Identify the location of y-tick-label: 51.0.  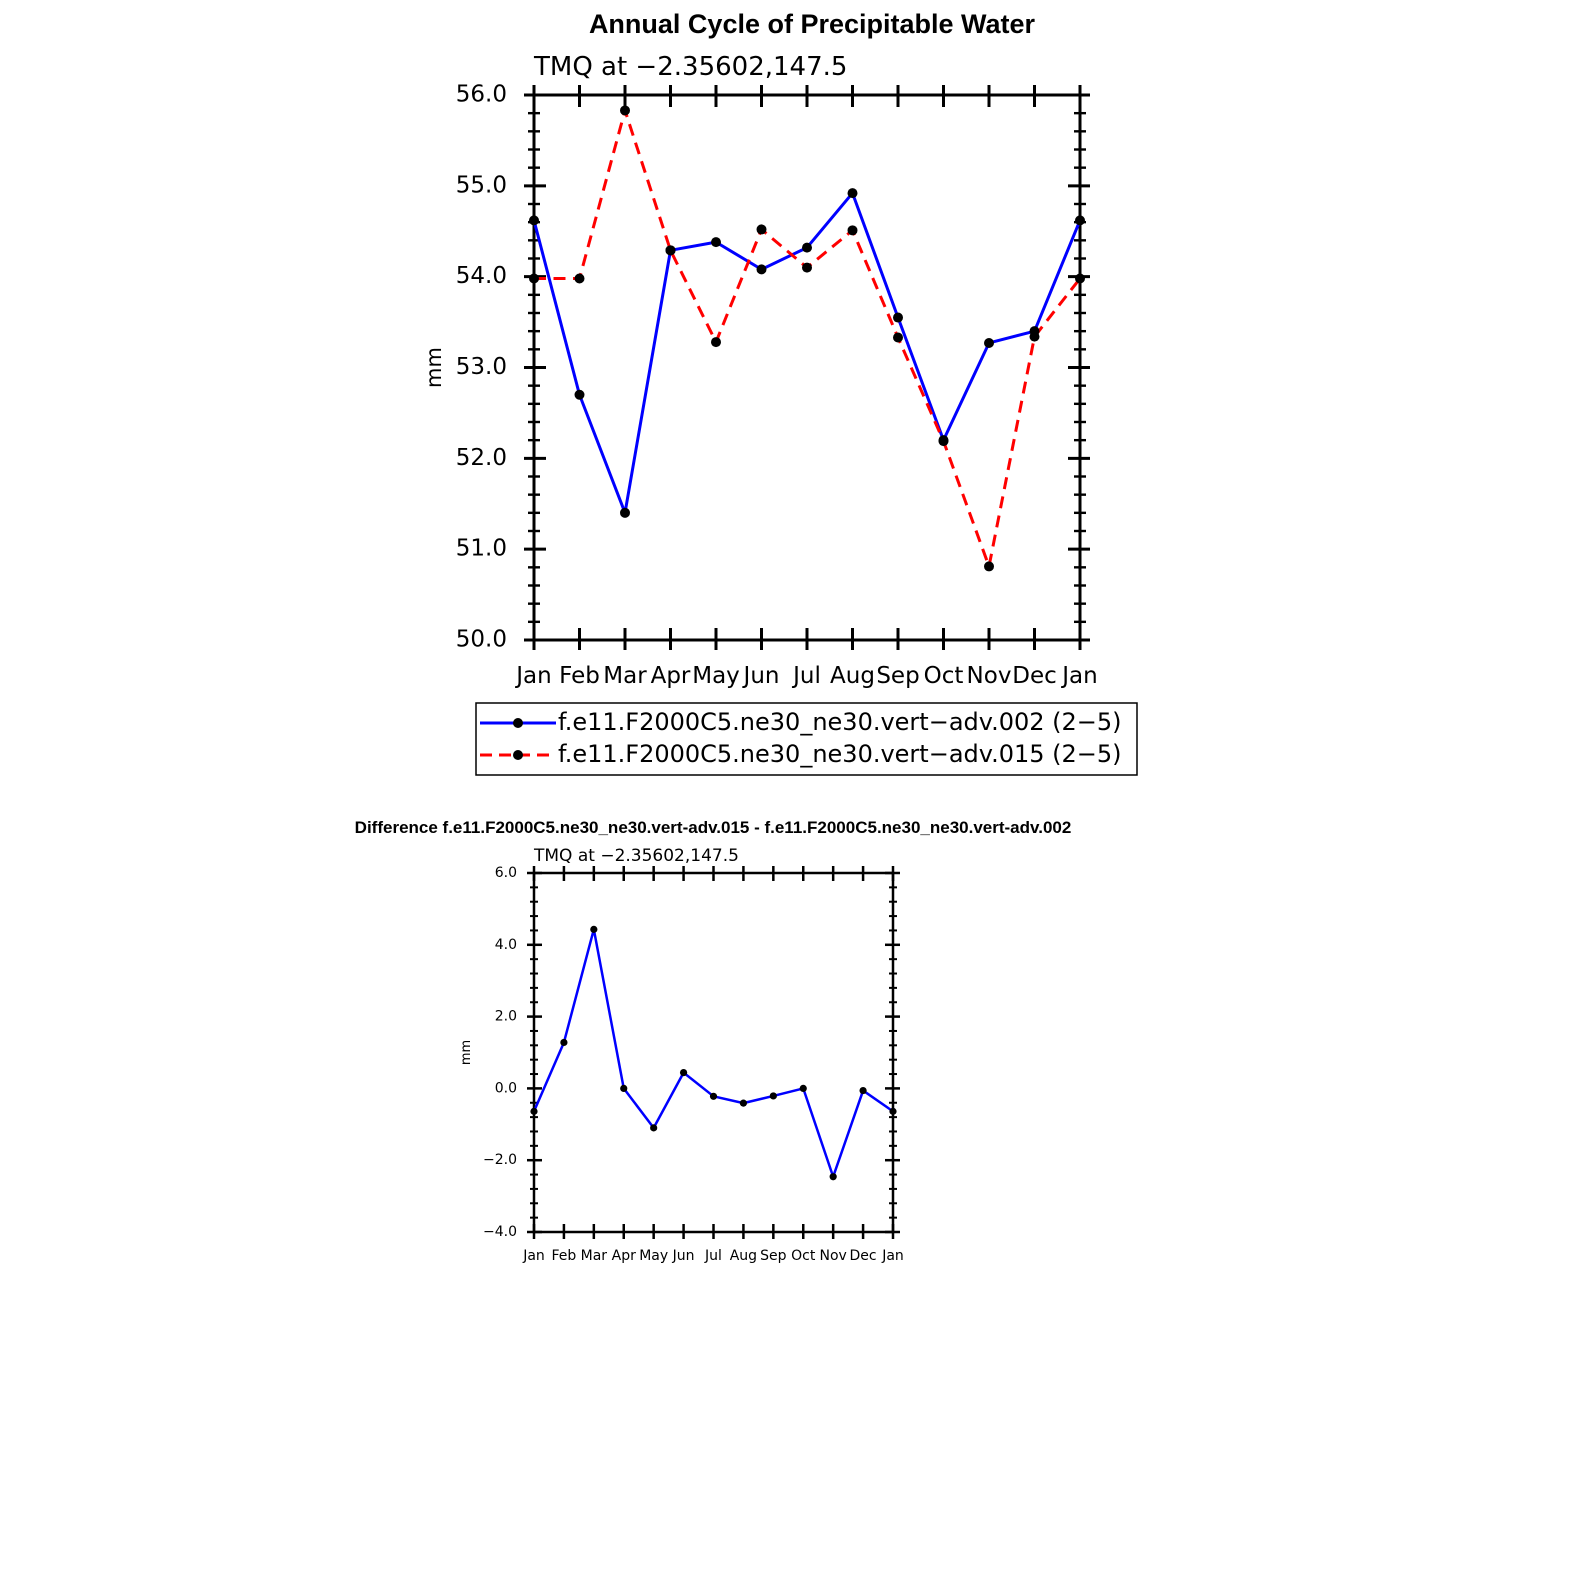
(481, 549).